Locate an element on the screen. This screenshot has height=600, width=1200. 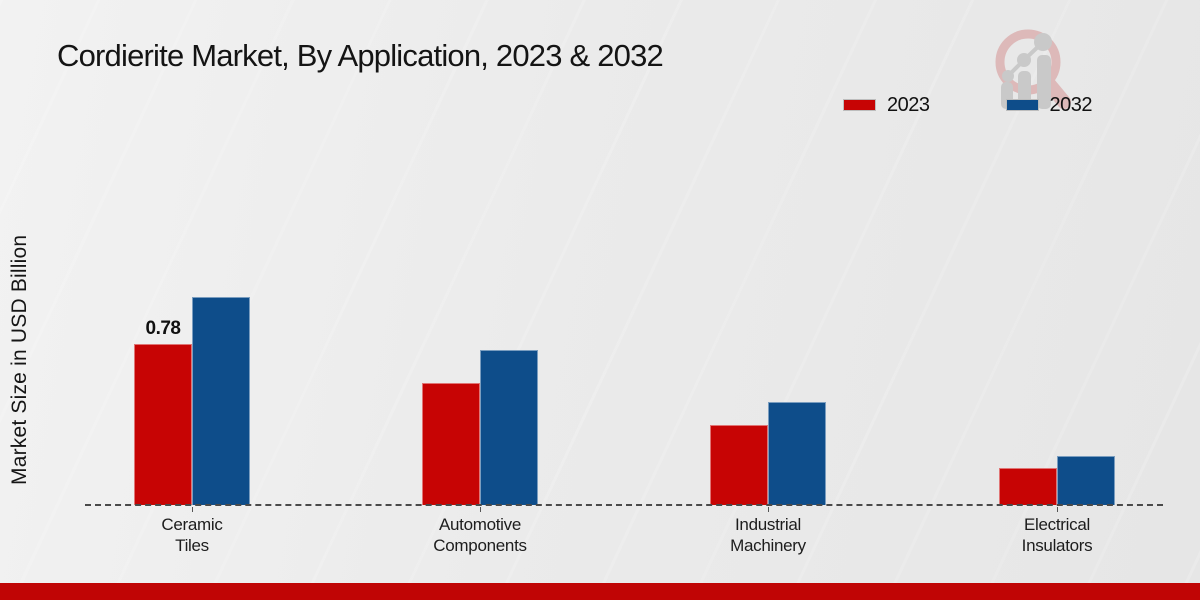
bar-2023-ceramic-tiles is located at coordinates (163, 424).